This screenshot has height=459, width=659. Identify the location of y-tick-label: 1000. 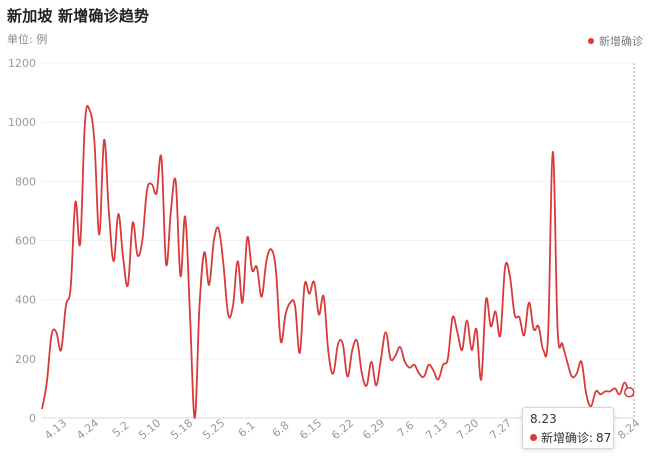
(22, 122).